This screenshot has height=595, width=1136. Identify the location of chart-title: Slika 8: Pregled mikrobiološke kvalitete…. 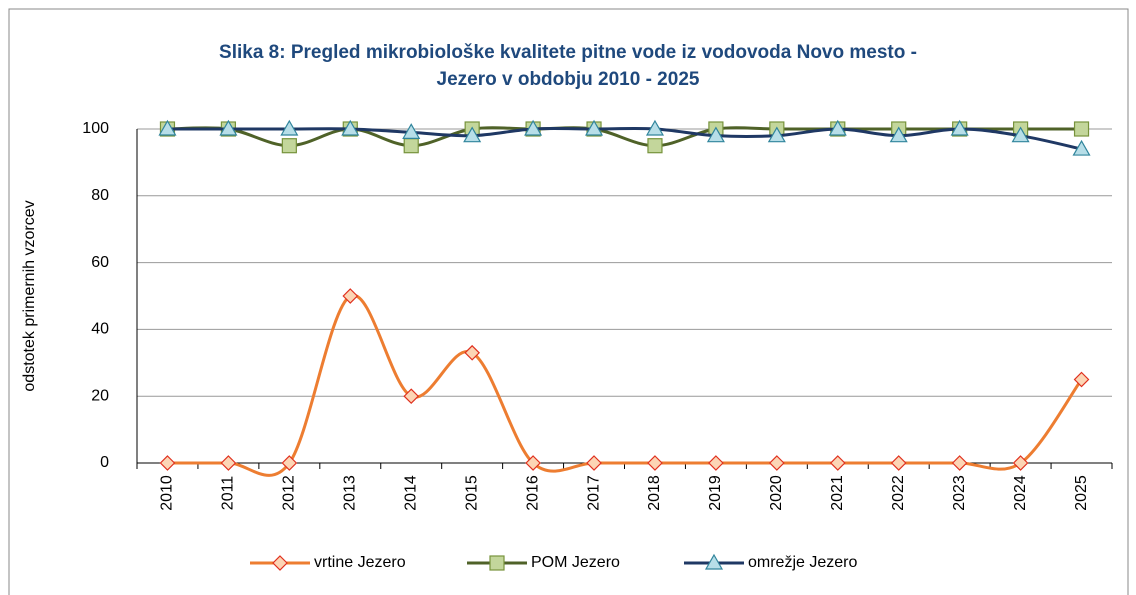
(568, 52).